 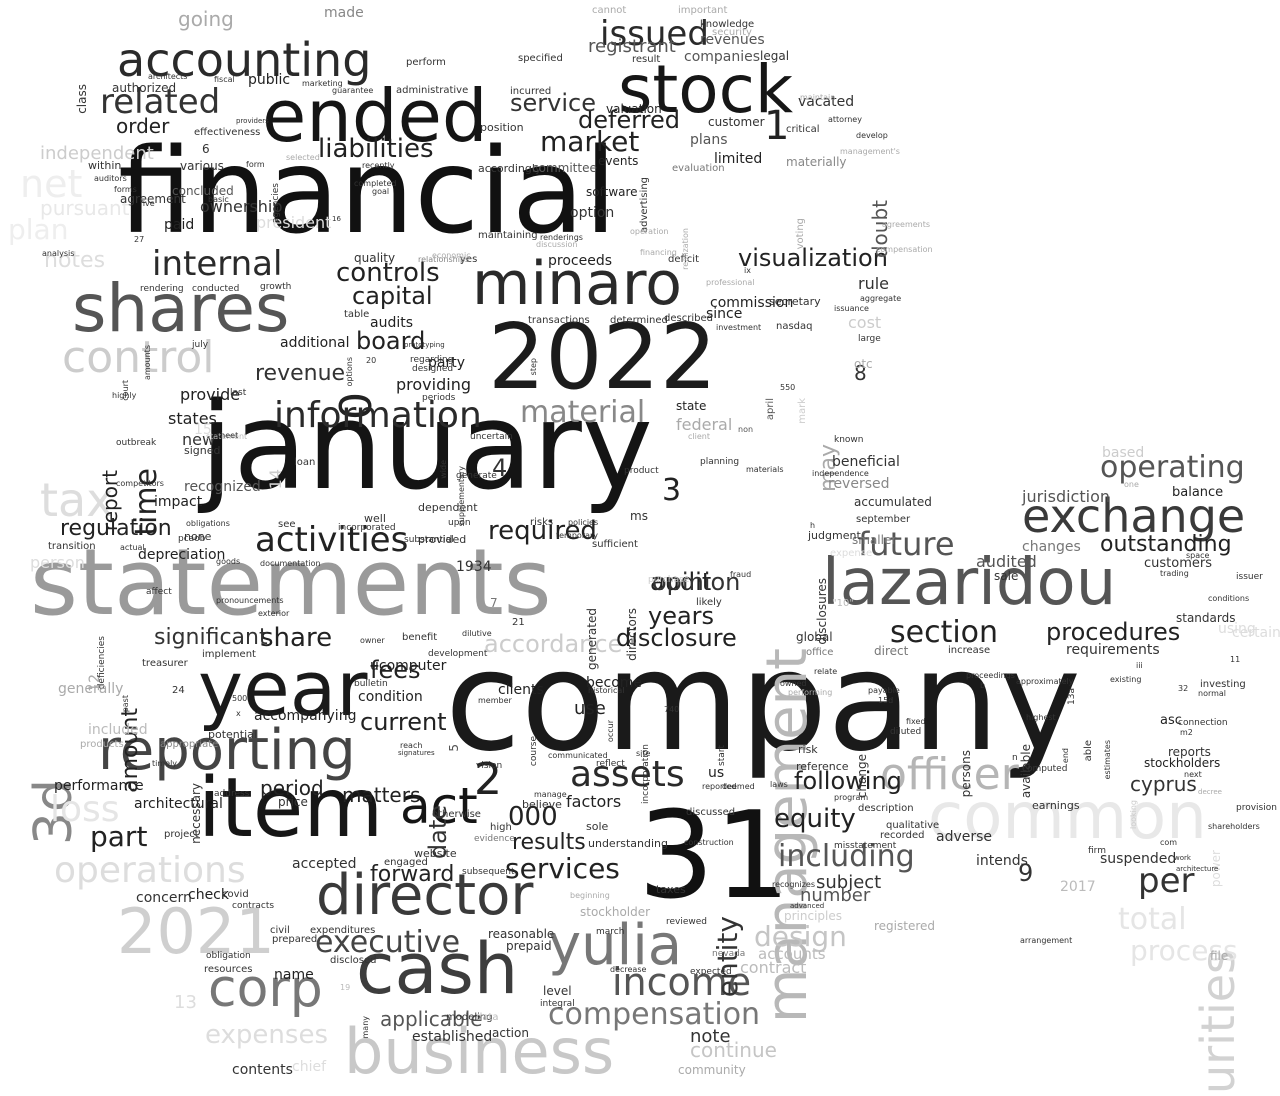 I want to click on cloud-word: issuance, so click(x=851, y=308).